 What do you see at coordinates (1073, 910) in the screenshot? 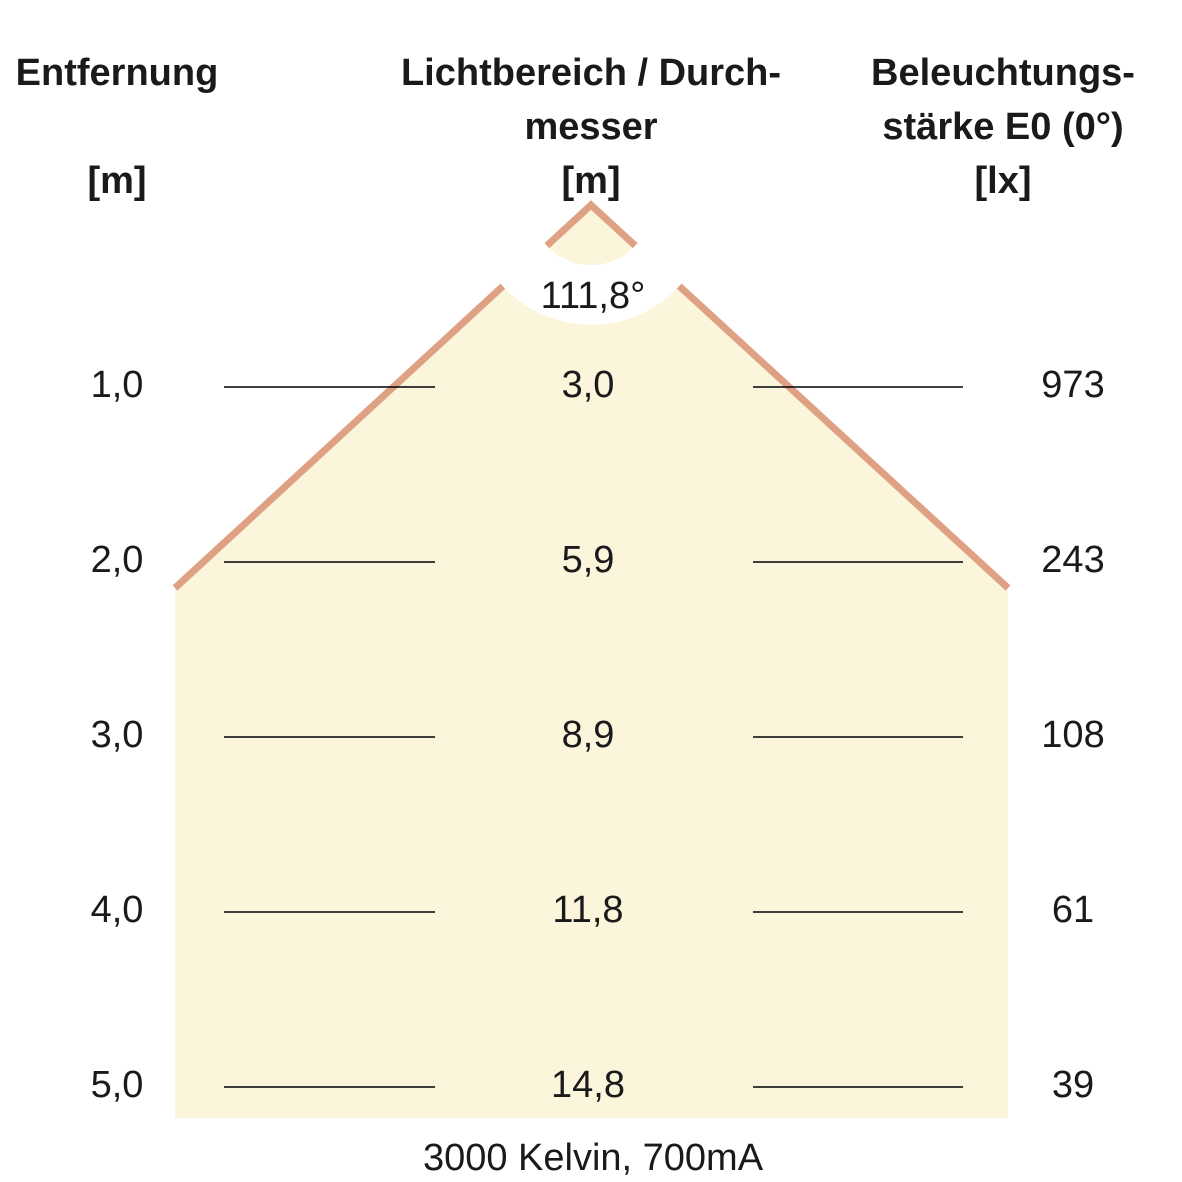
I see `row-4-illuminance: 61` at bounding box center [1073, 910].